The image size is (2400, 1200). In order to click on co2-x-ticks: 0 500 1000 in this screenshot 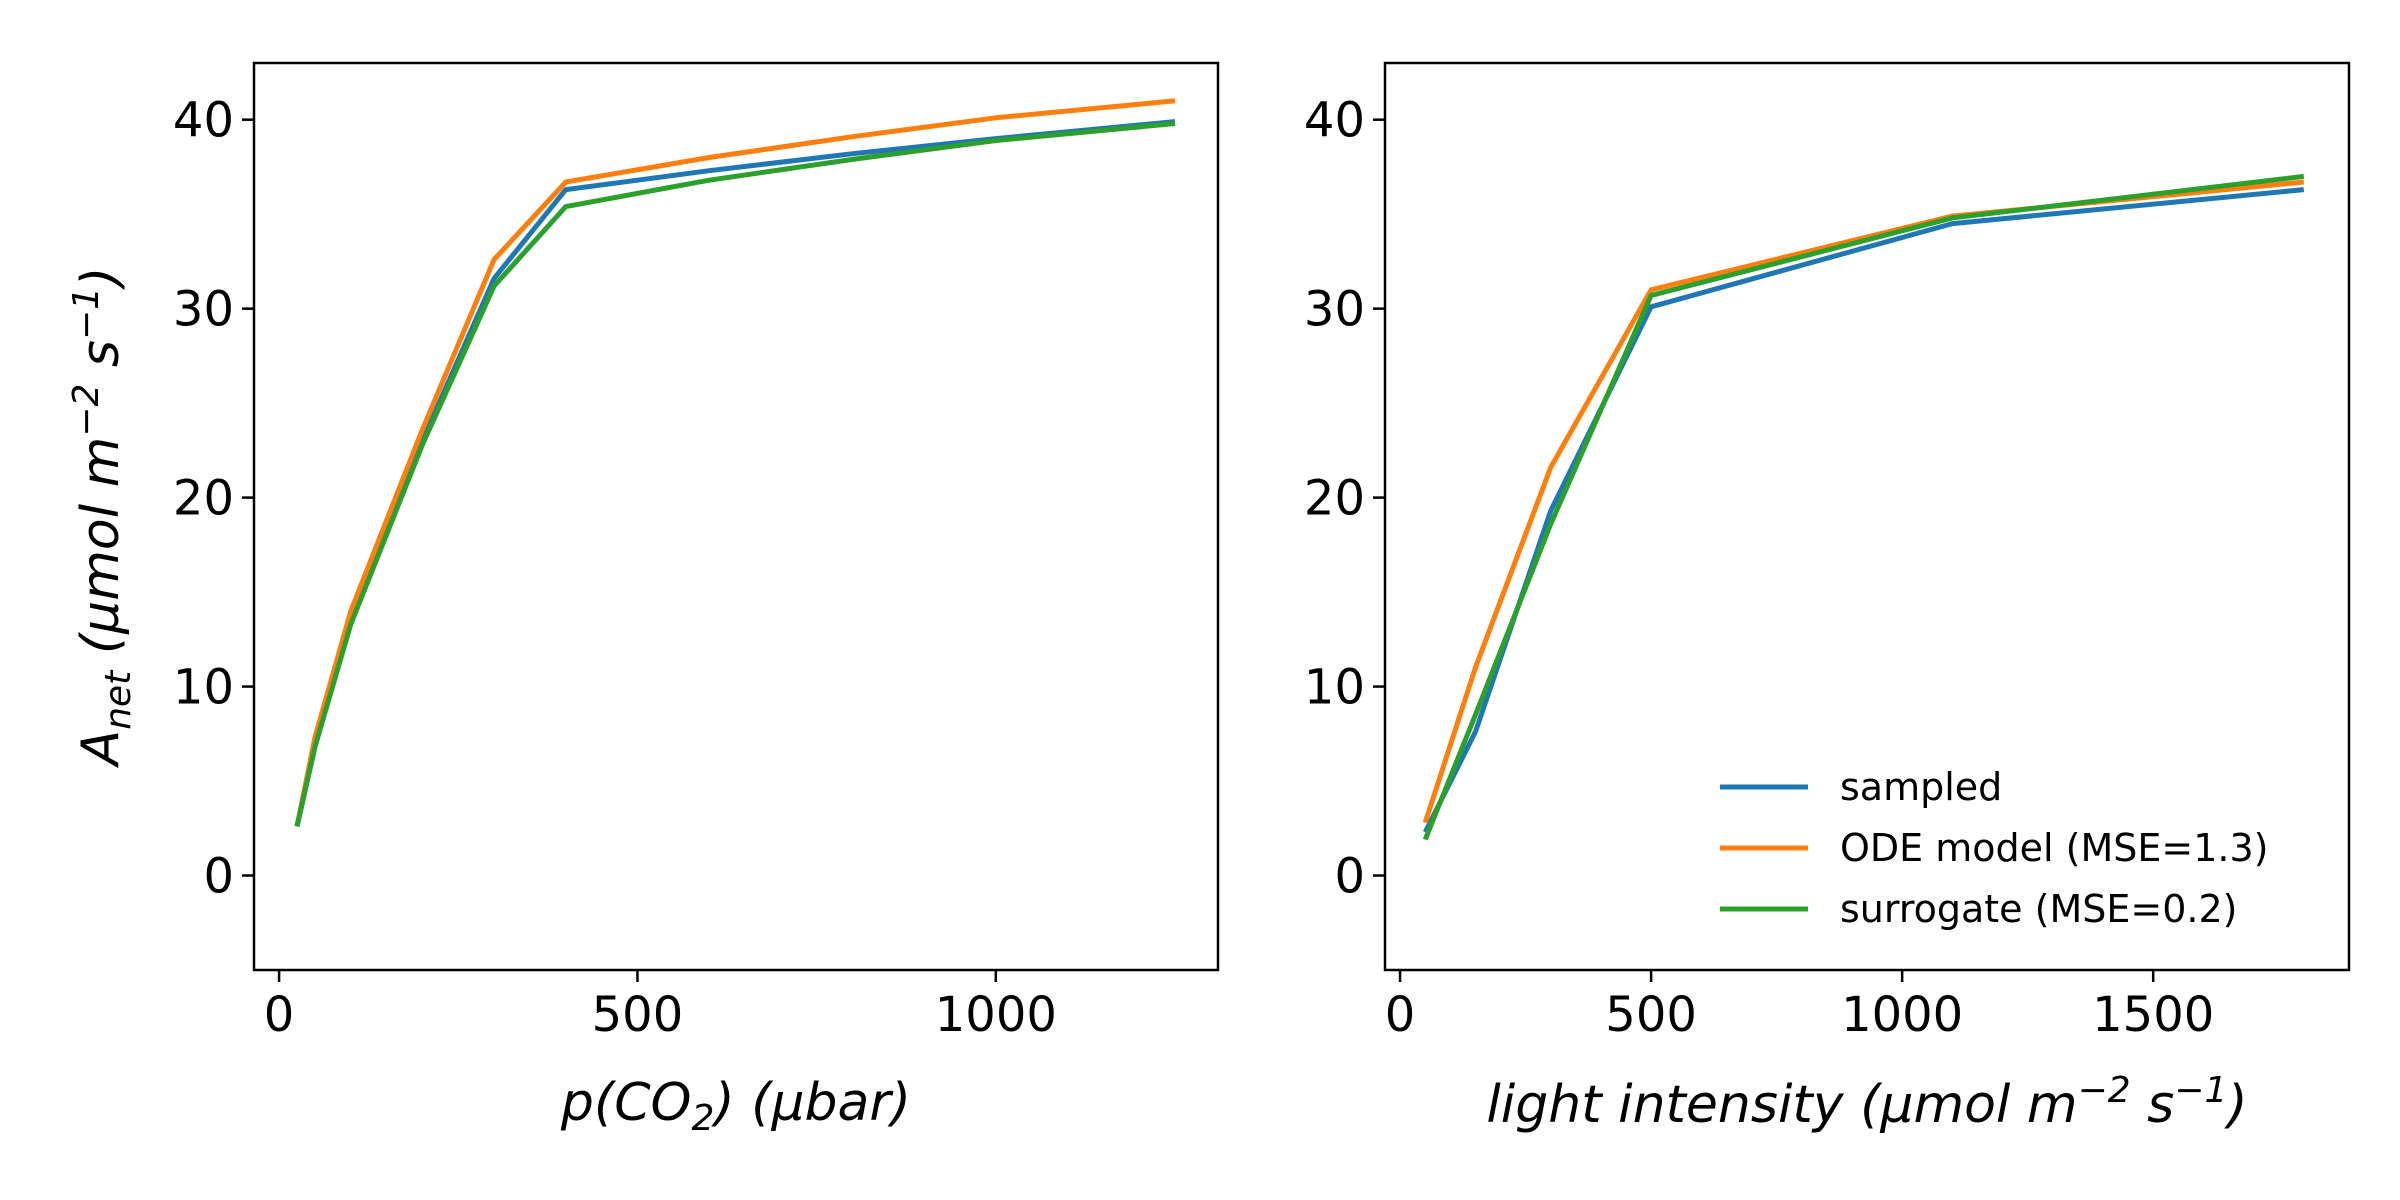, I will do `click(660, 1006)`.